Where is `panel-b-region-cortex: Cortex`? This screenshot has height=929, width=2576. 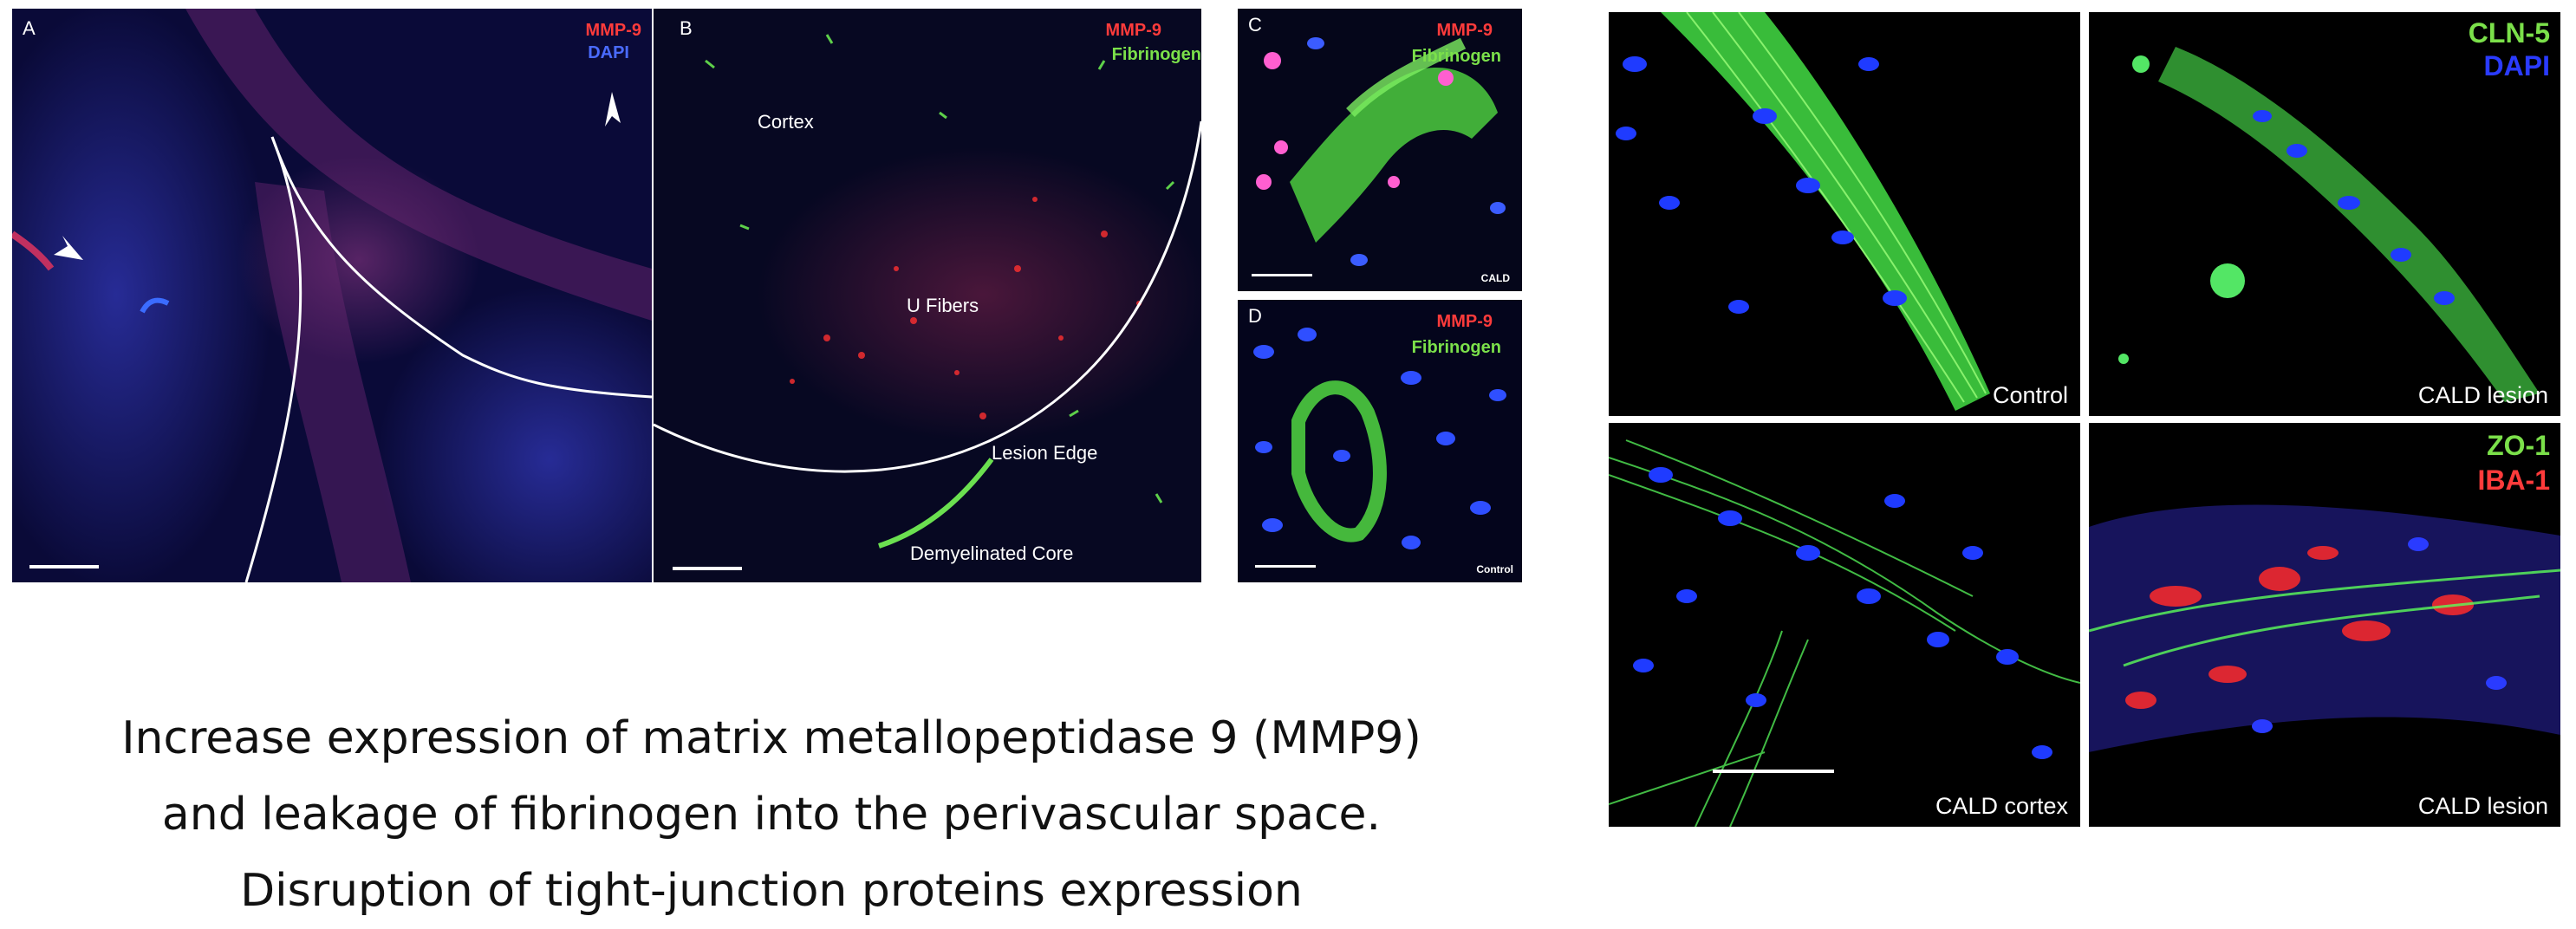 panel-b-region-cortex: Cortex is located at coordinates (786, 122).